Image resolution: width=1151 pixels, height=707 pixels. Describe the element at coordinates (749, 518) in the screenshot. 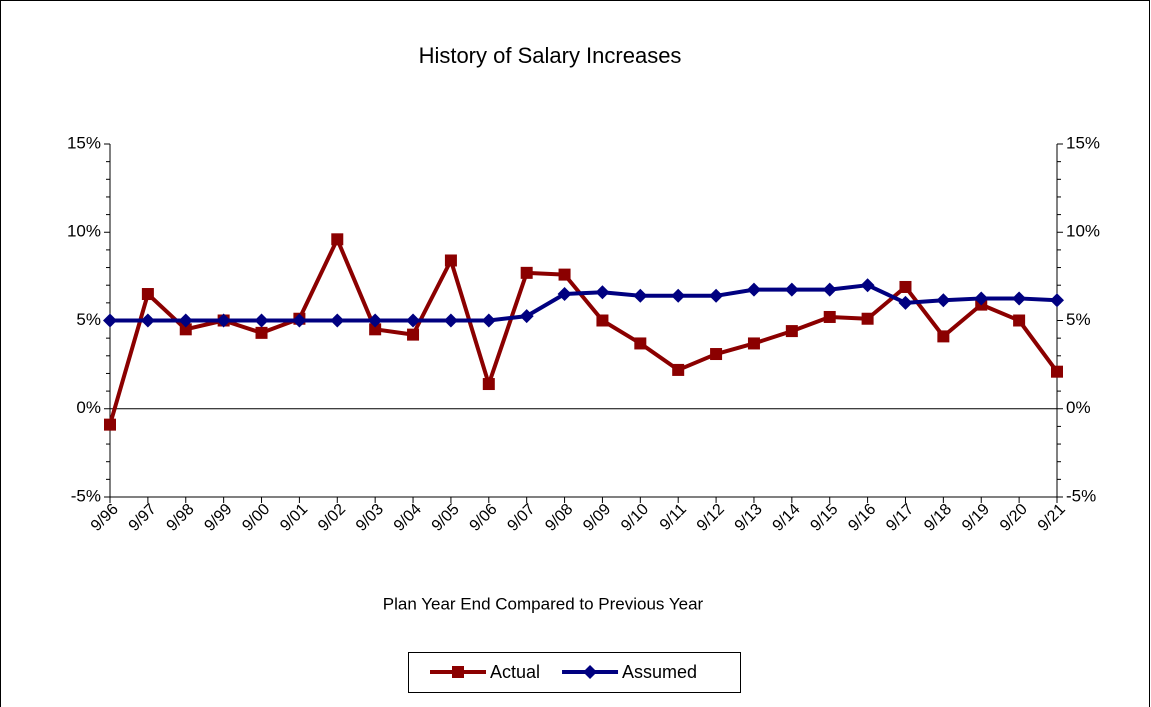

I see `x-tick-label: 9/13` at that location.